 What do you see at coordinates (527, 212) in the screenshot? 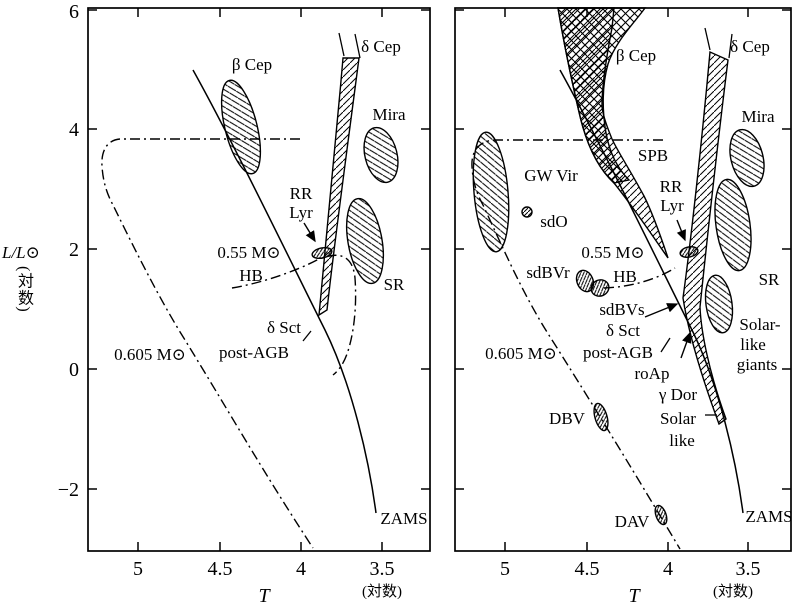
I see `sdo-region` at bounding box center [527, 212].